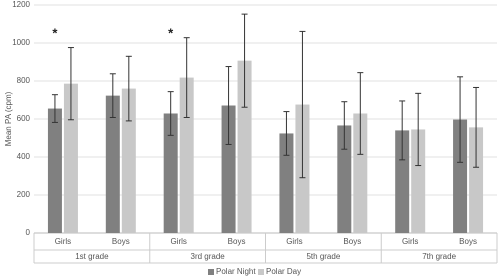  I want to click on y-tick-label: 1000, so click(21, 42).